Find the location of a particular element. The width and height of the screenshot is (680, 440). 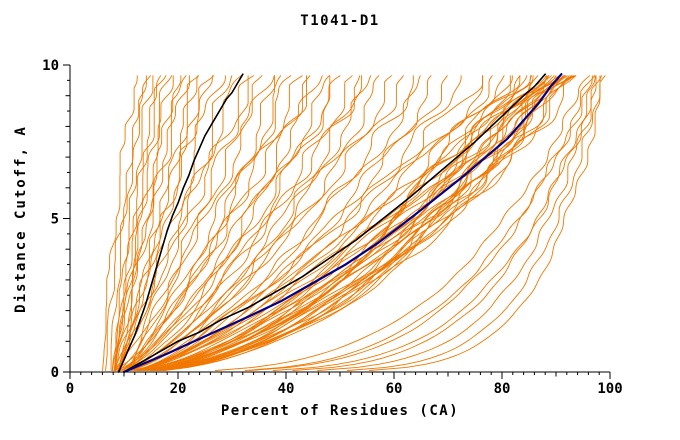

y-tick-label: 10 is located at coordinates (50, 66).